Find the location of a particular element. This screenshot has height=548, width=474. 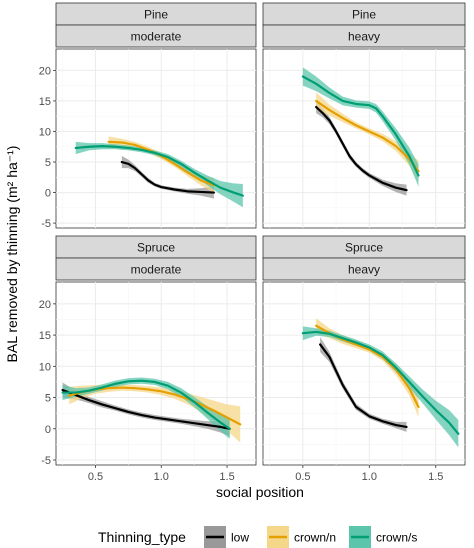

series-line-crown-n is located at coordinates (367, 136).